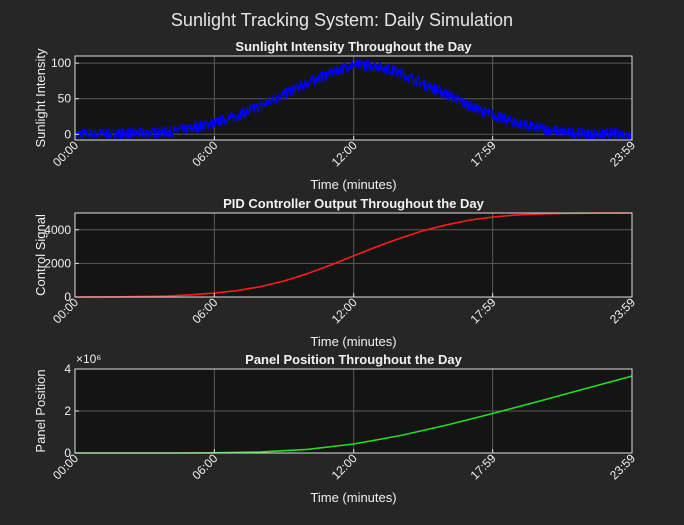 This screenshot has width=684, height=525. Describe the element at coordinates (40, 410) in the screenshot. I see `y-axis-label: Panel Position` at that location.